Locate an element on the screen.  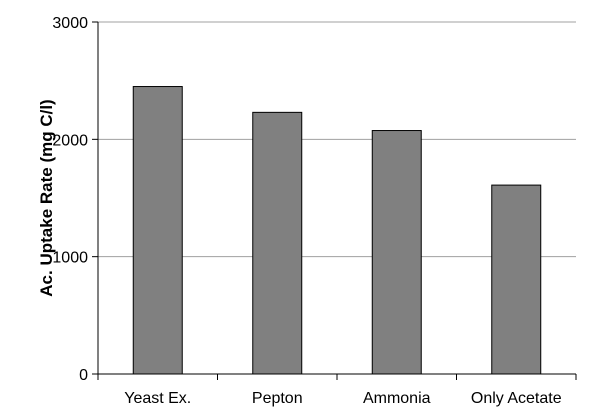
y-tick-label: 0 is located at coordinates (83, 375).